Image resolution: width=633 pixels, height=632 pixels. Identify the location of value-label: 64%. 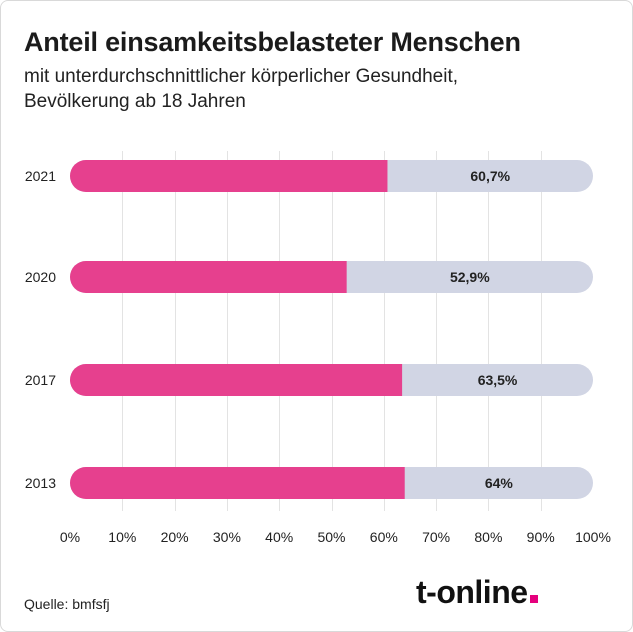
(499, 483).